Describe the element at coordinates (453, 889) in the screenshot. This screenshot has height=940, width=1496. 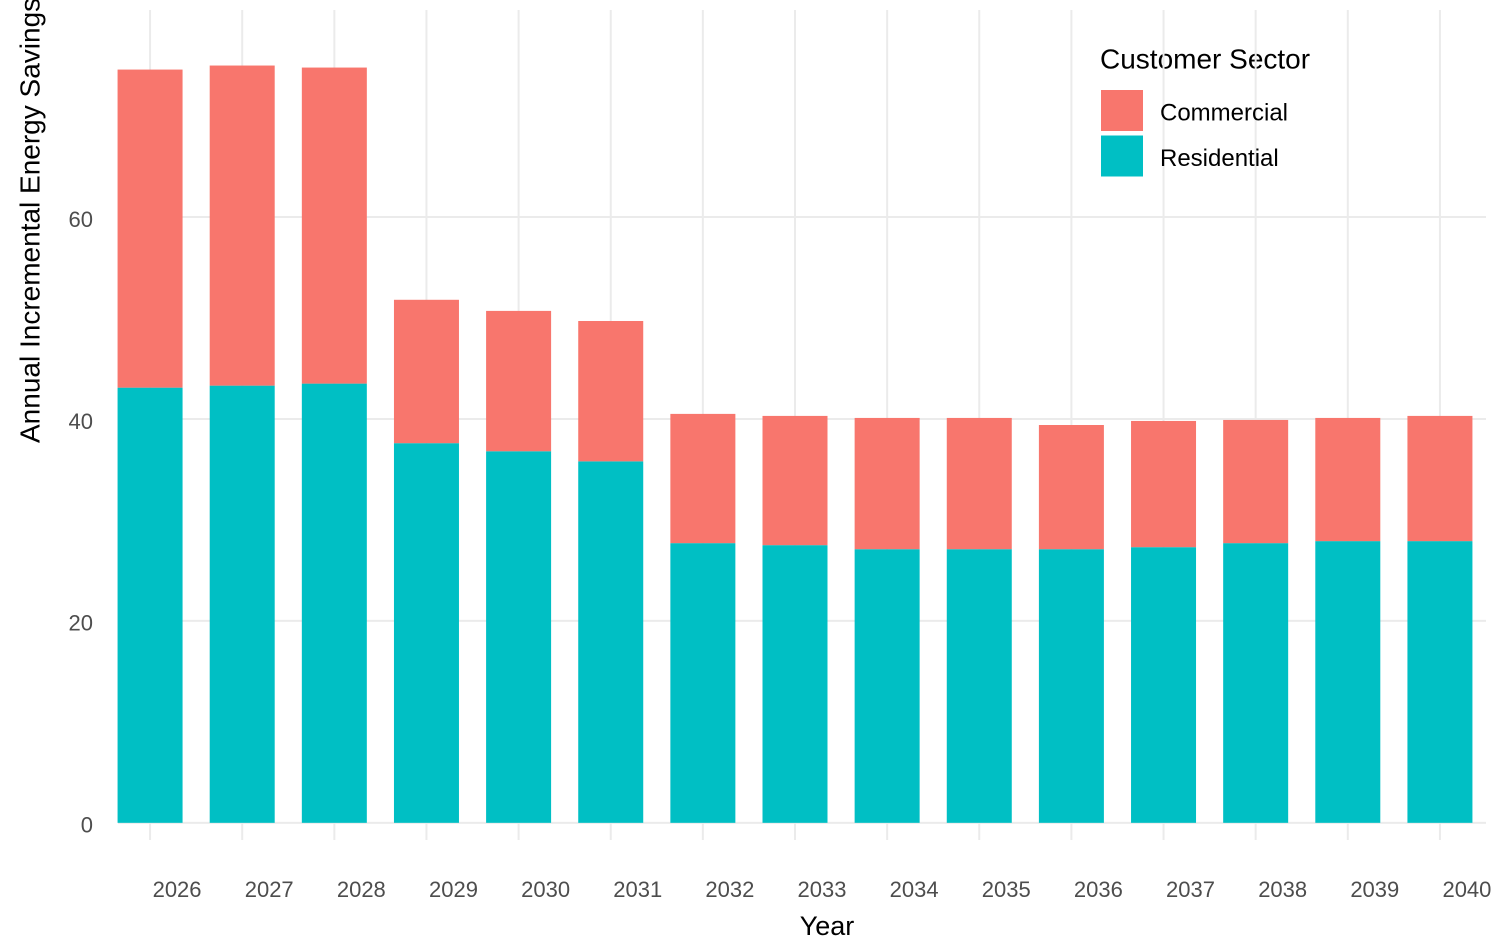
I see `x-tick-label: 2029` at that location.